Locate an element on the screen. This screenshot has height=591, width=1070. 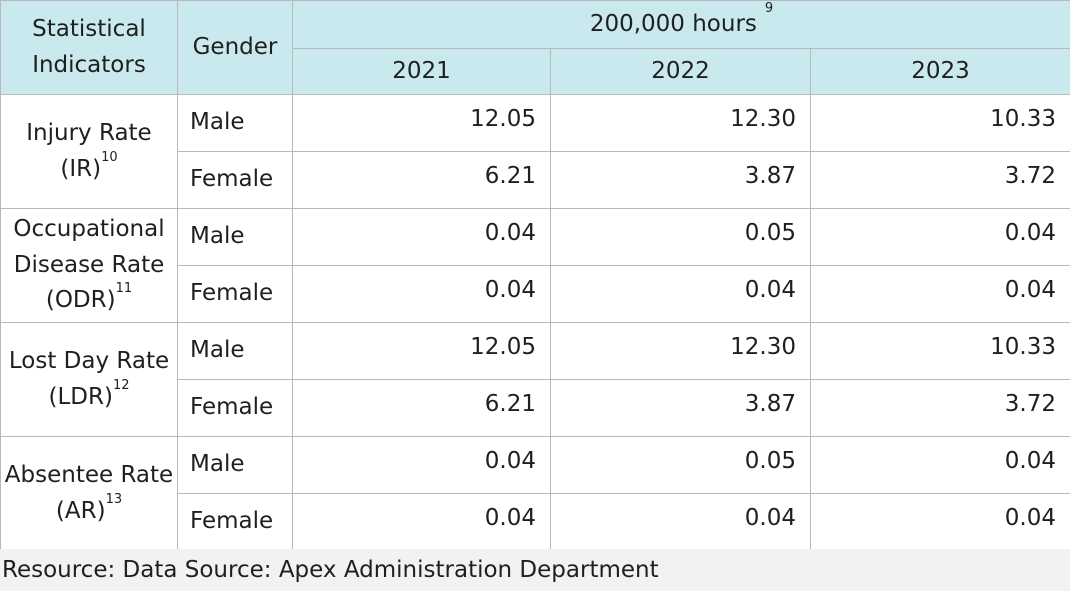
header-unit: 200,000 hours9 is located at coordinates (680, 24).